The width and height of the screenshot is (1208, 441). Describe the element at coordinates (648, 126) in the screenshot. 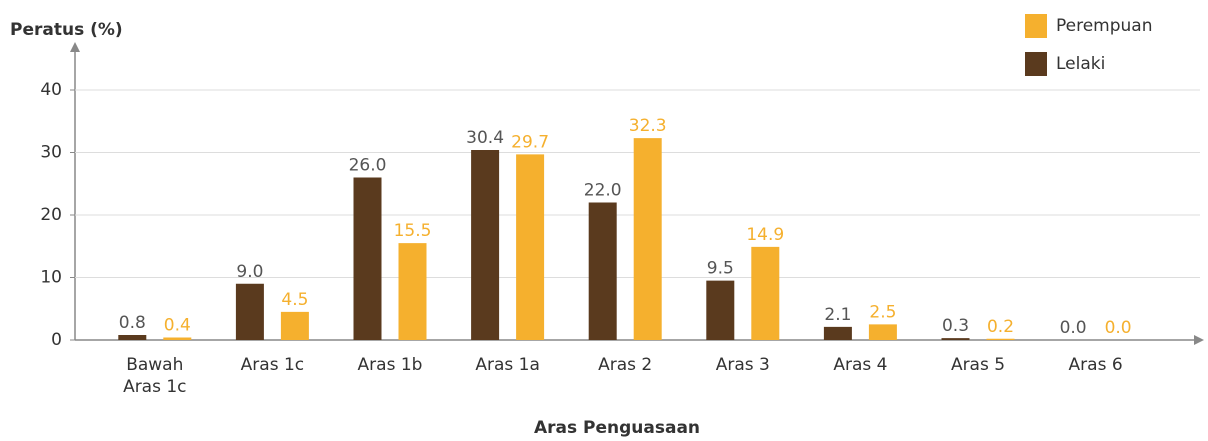

I see `value-label: 32.3` at that location.